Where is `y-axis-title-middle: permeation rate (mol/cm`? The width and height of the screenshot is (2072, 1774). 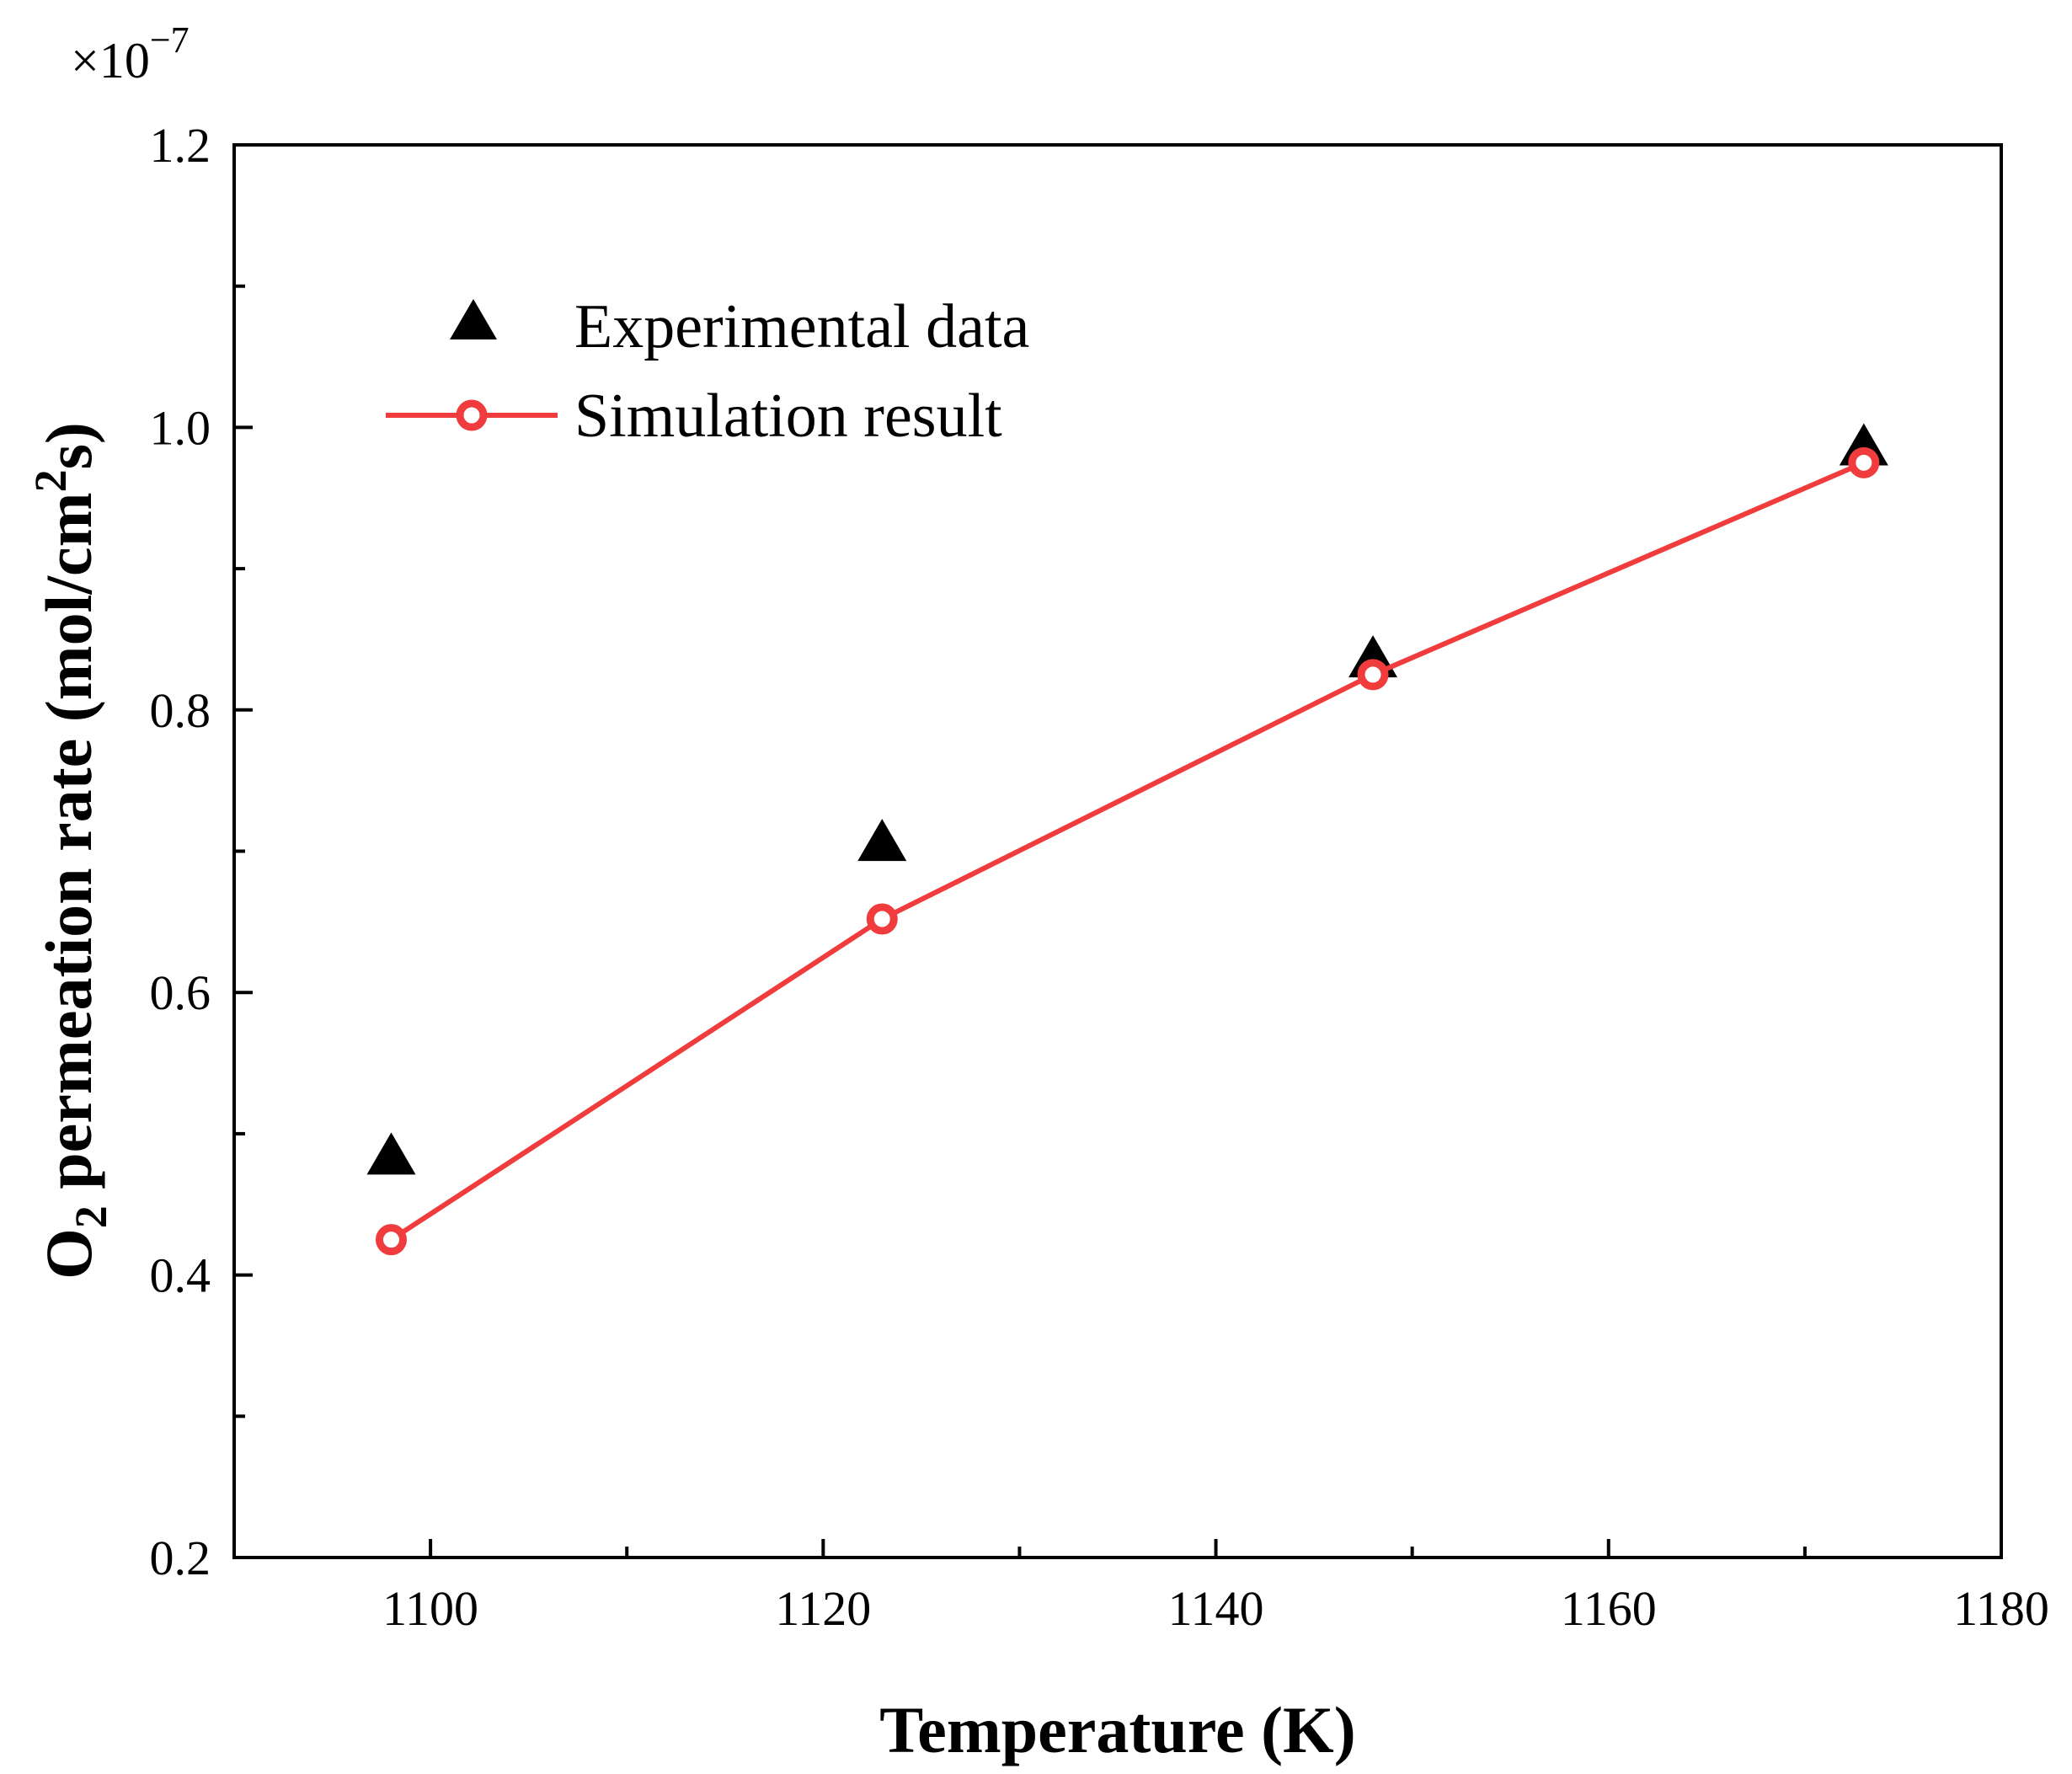 y-axis-title-middle: permeation rate (mol/cm is located at coordinates (68, 848).